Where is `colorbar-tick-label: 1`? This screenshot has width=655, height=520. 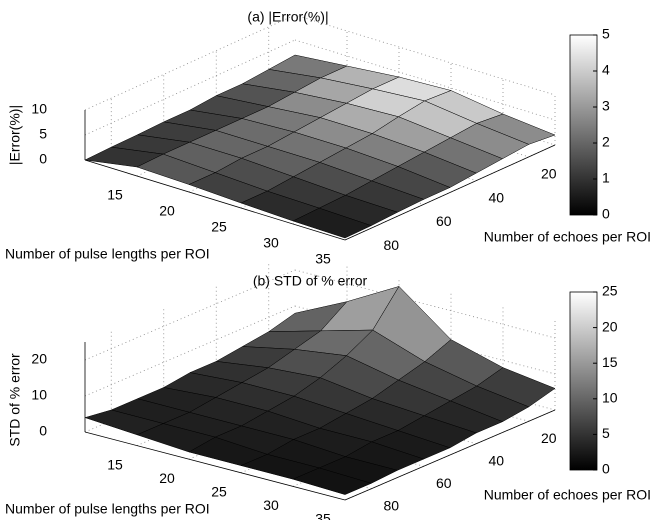
colorbar-tick-label: 1 is located at coordinates (606, 178).